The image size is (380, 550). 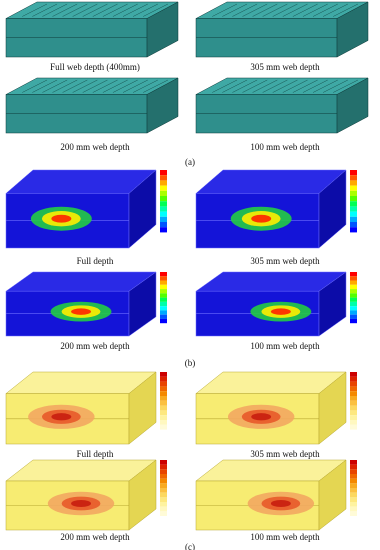 I want to click on section-label: (c), so click(x=190, y=546).